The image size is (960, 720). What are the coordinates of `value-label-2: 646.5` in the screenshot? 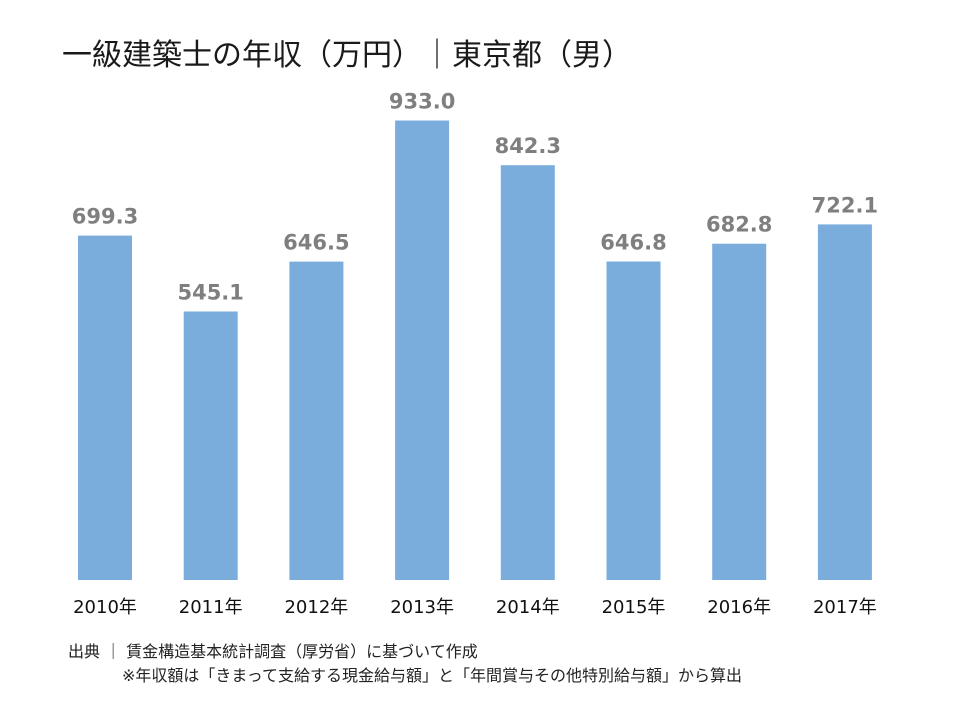 It's located at (316, 243).